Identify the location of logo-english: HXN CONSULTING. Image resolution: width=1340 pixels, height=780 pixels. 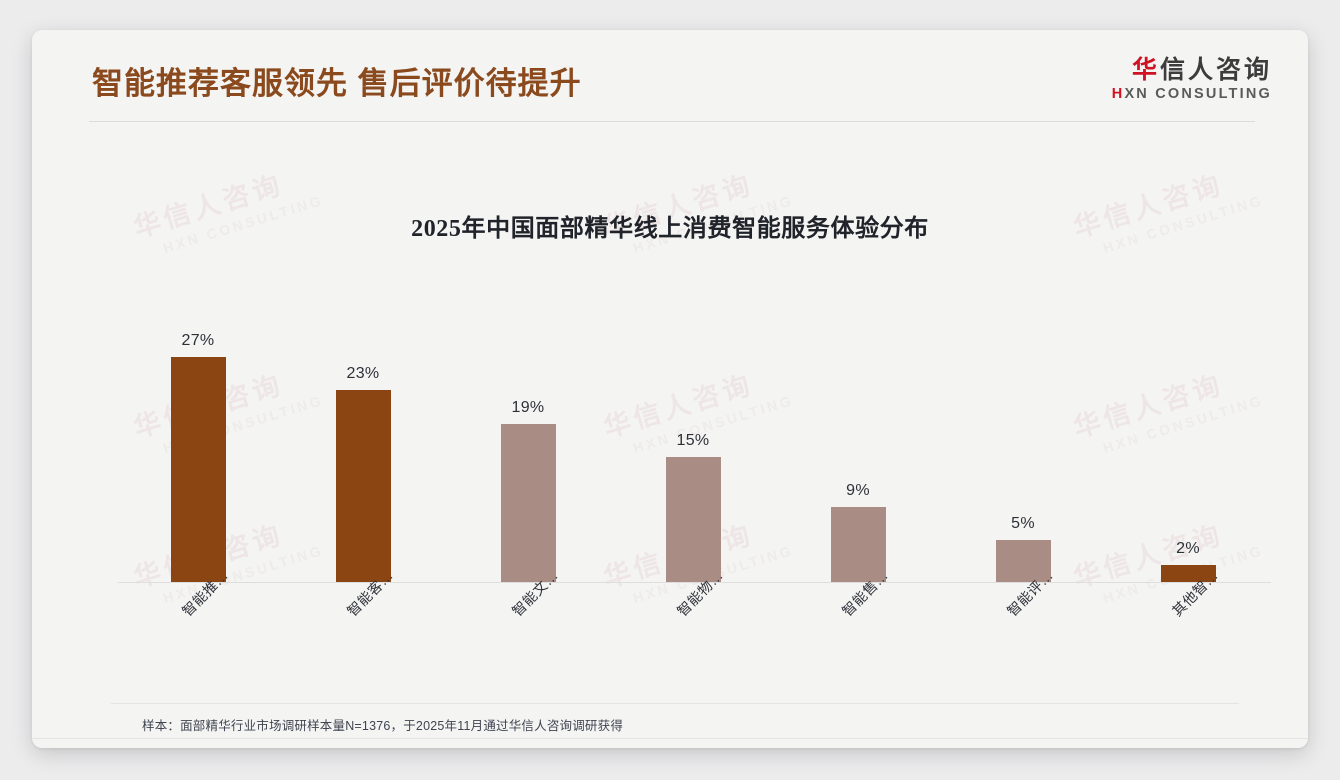
(1157, 94).